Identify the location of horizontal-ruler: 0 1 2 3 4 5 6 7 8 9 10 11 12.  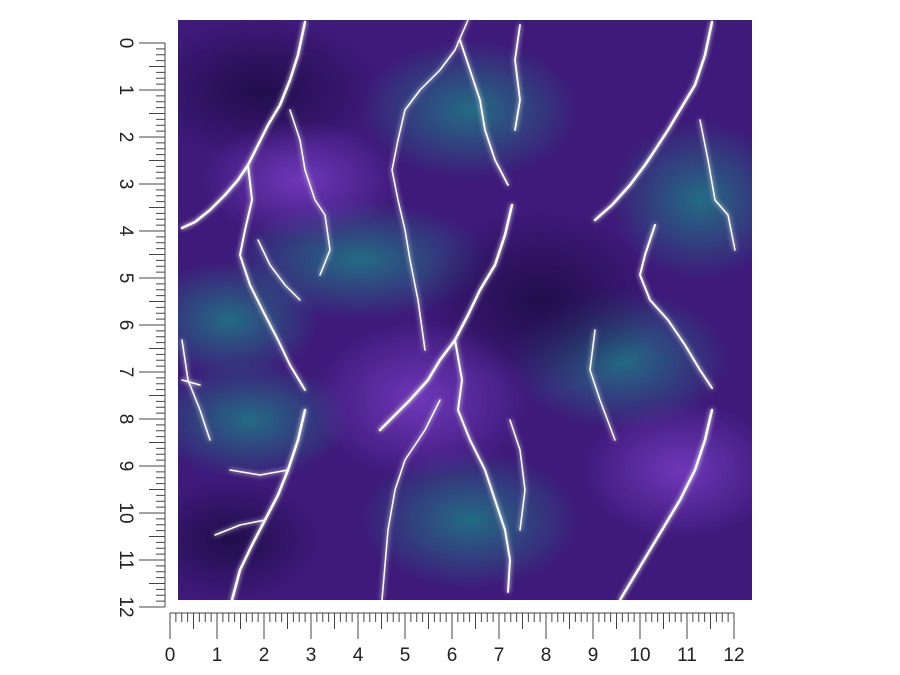
(455, 639).